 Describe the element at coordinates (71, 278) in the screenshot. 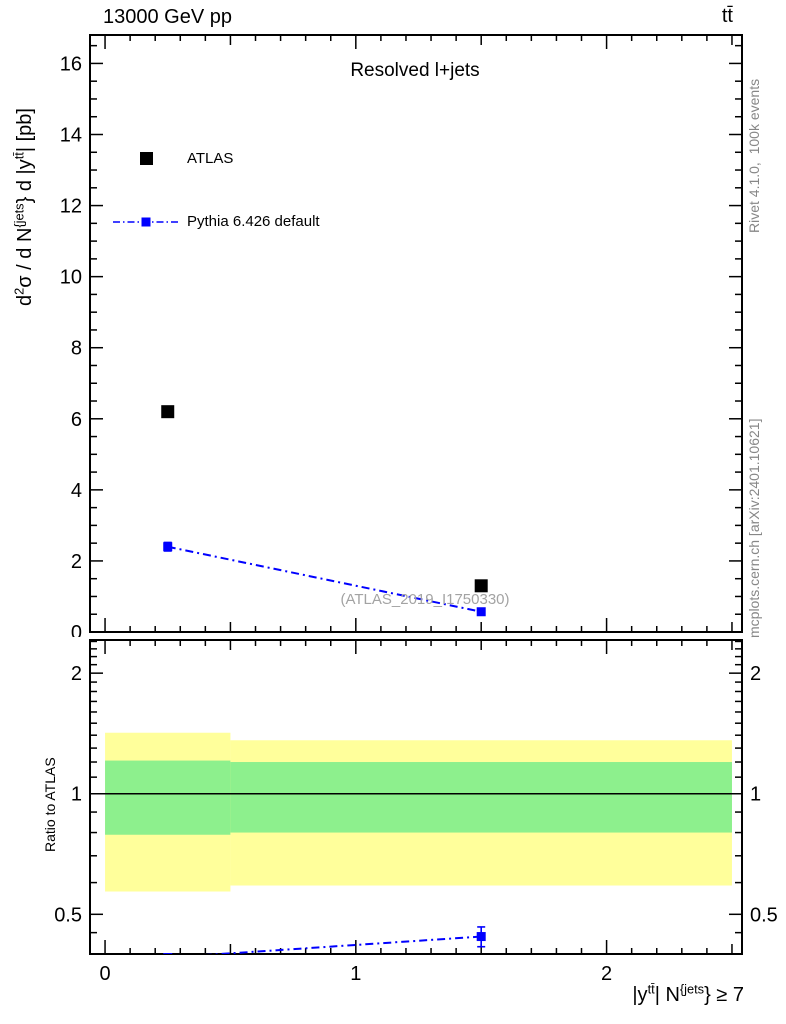

I see `main-y-tick-label: 10` at that location.